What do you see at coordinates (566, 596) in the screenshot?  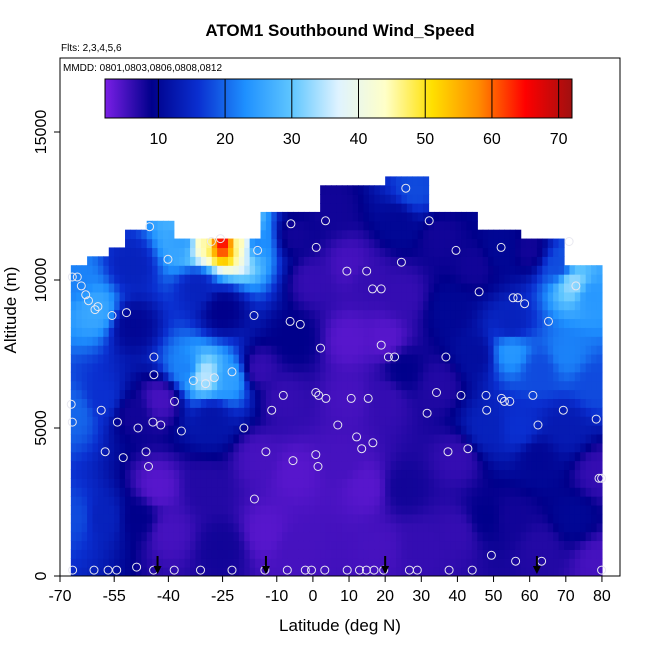 I see `x-tick-label: 70` at bounding box center [566, 596].